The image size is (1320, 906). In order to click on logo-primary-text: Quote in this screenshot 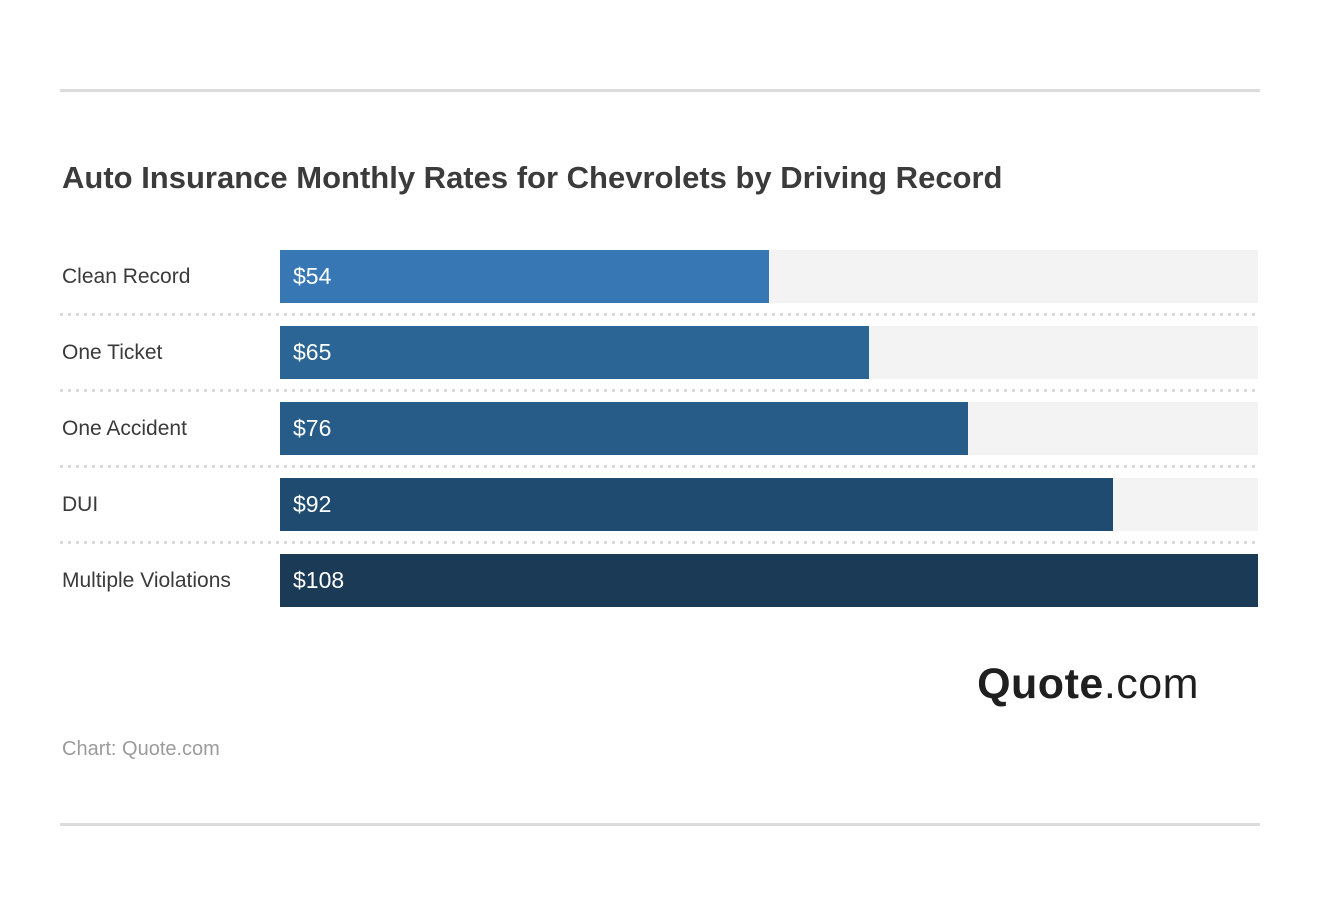, I will do `click(1040, 684)`.